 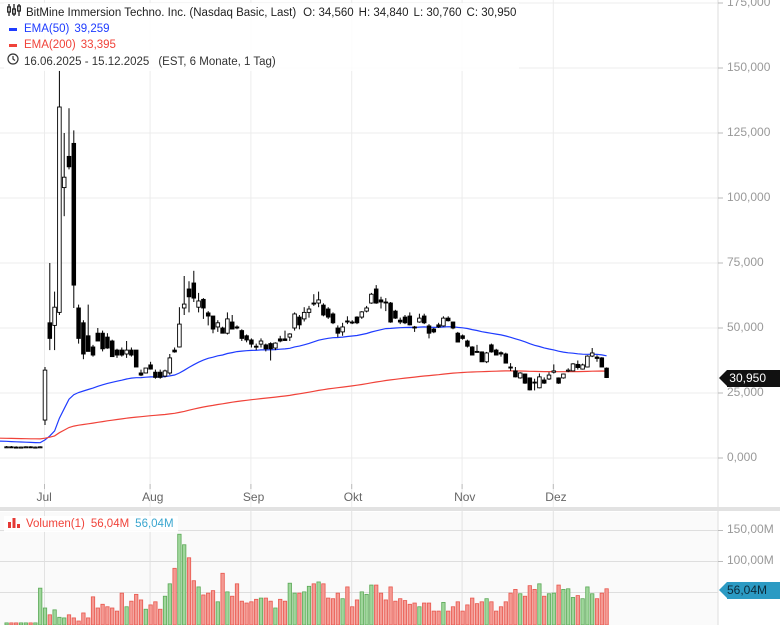 I want to click on ema-lines, so click(x=303, y=385).